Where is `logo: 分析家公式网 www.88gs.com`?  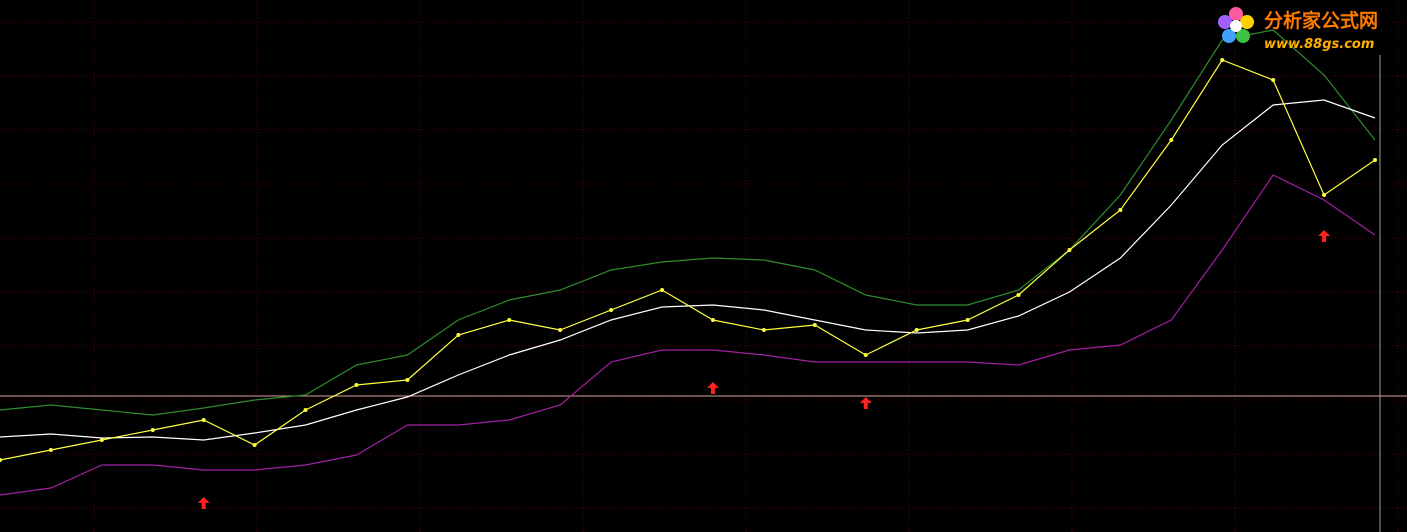 logo: 分析家公式网 www.88gs.com is located at coordinates (1298, 29).